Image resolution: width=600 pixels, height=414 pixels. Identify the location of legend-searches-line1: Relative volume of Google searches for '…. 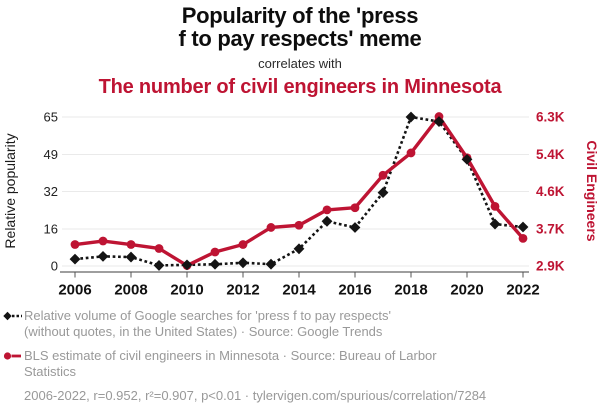
(207, 315).